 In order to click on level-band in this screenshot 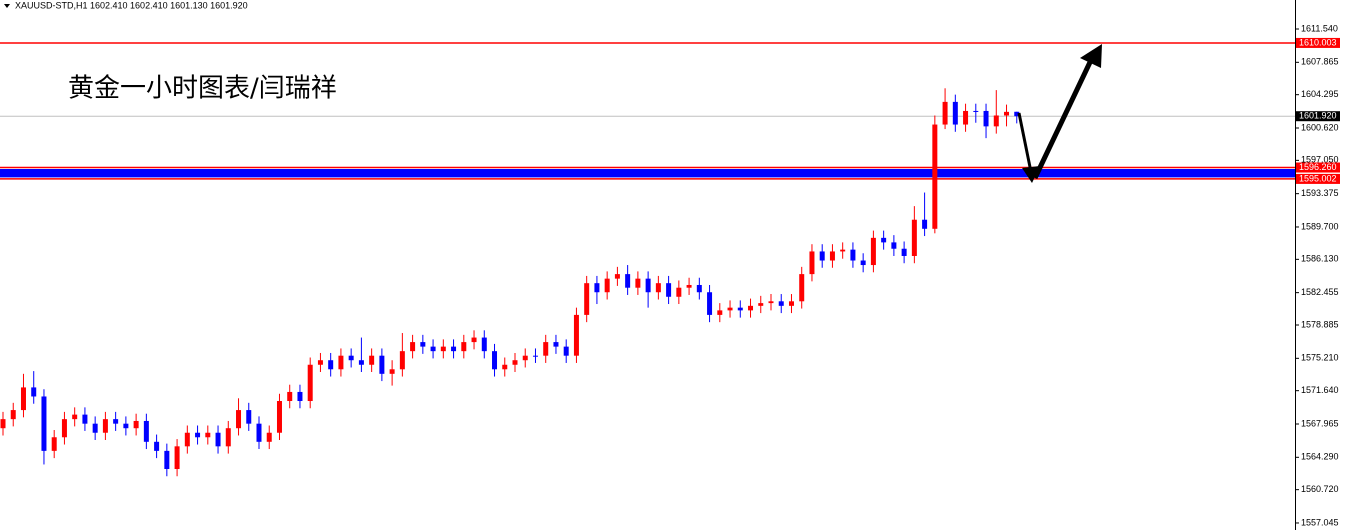, I will do `click(647, 173)`.